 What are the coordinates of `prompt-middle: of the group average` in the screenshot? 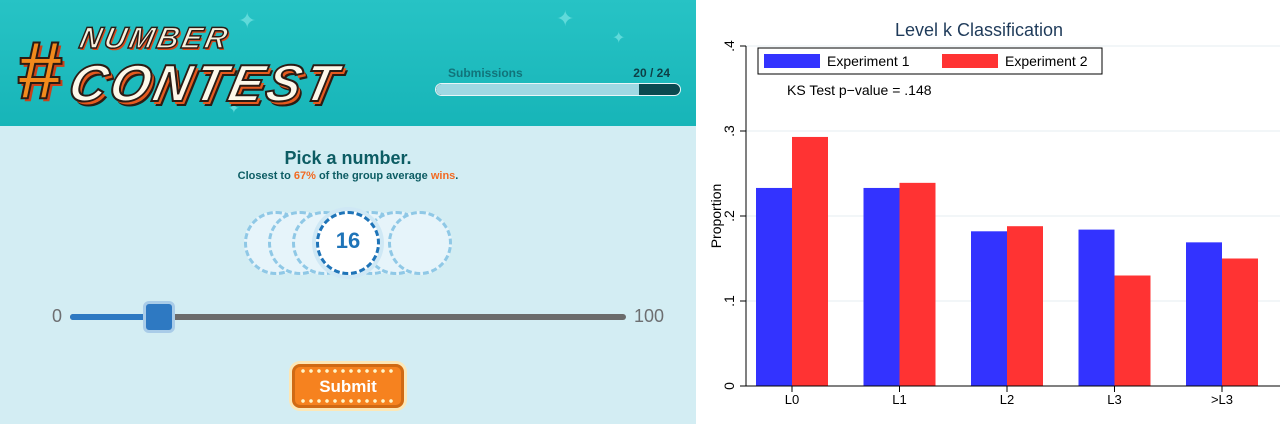 It's located at (373, 176).